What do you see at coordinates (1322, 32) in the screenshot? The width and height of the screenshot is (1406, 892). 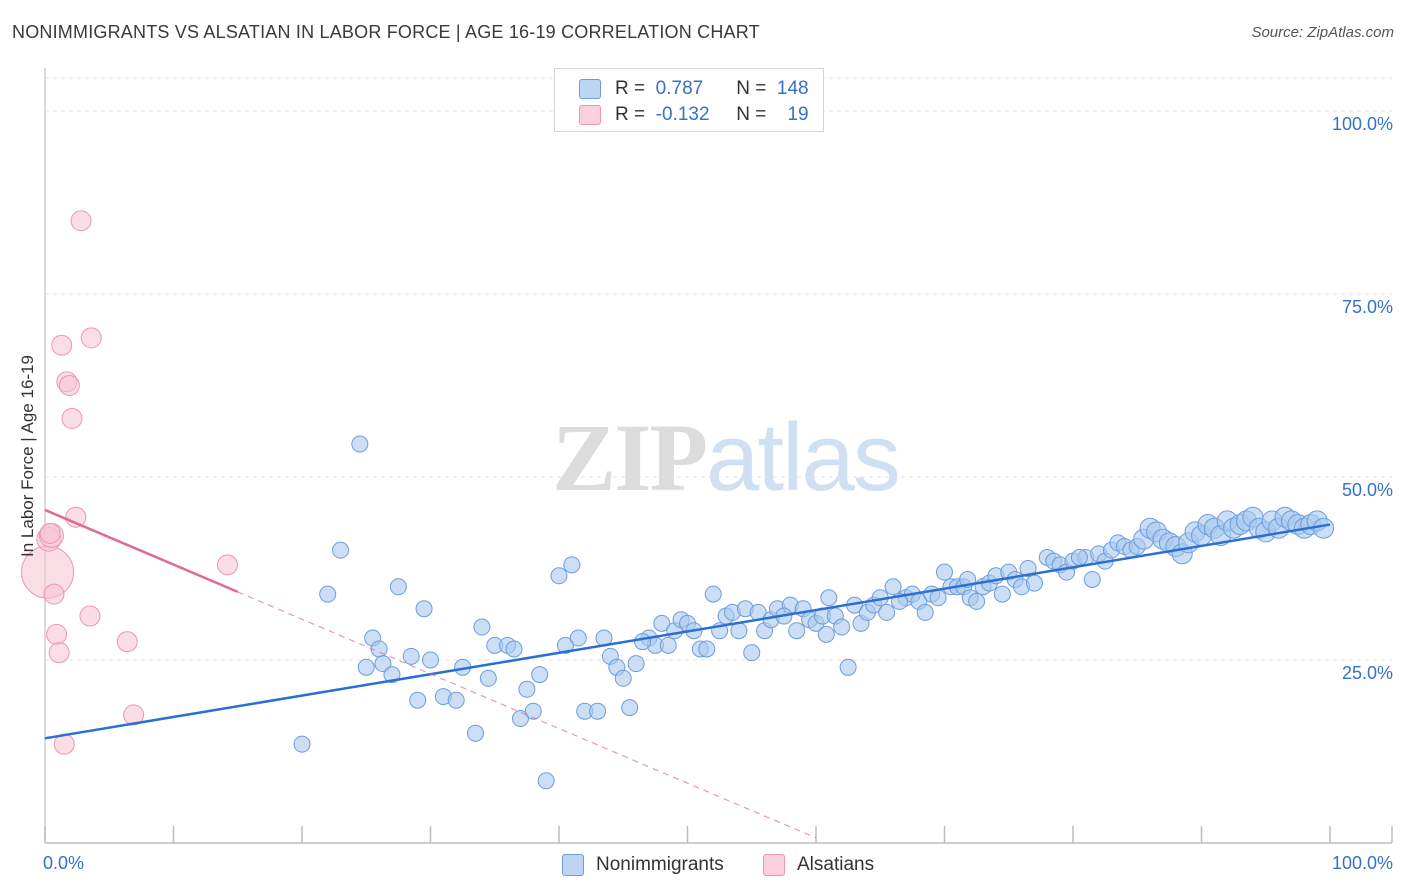 I see `source-label: Source: ZipAtlas.com` at bounding box center [1322, 32].